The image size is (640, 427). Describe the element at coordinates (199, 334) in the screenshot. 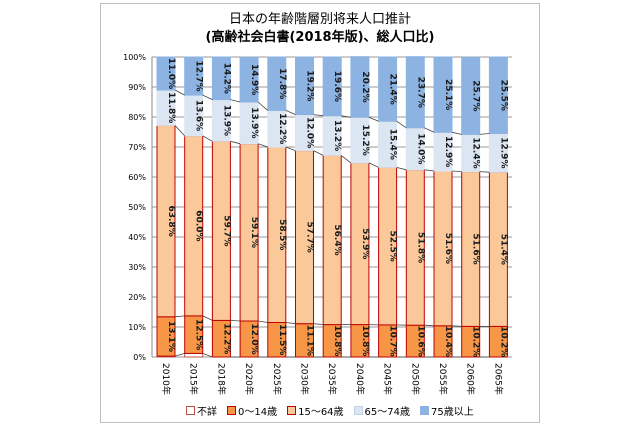

I see `data-label: 12.5%` at that location.